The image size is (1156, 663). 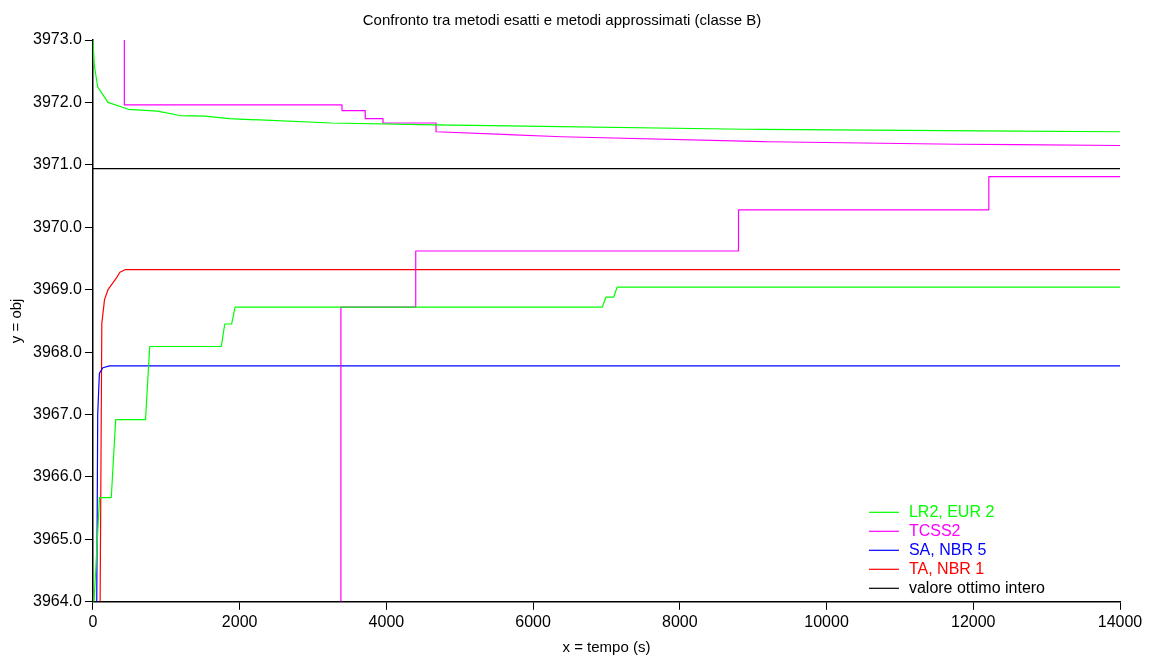 What do you see at coordinates (58, 226) in the screenshot?
I see `y-tick-label: 3970.0` at bounding box center [58, 226].